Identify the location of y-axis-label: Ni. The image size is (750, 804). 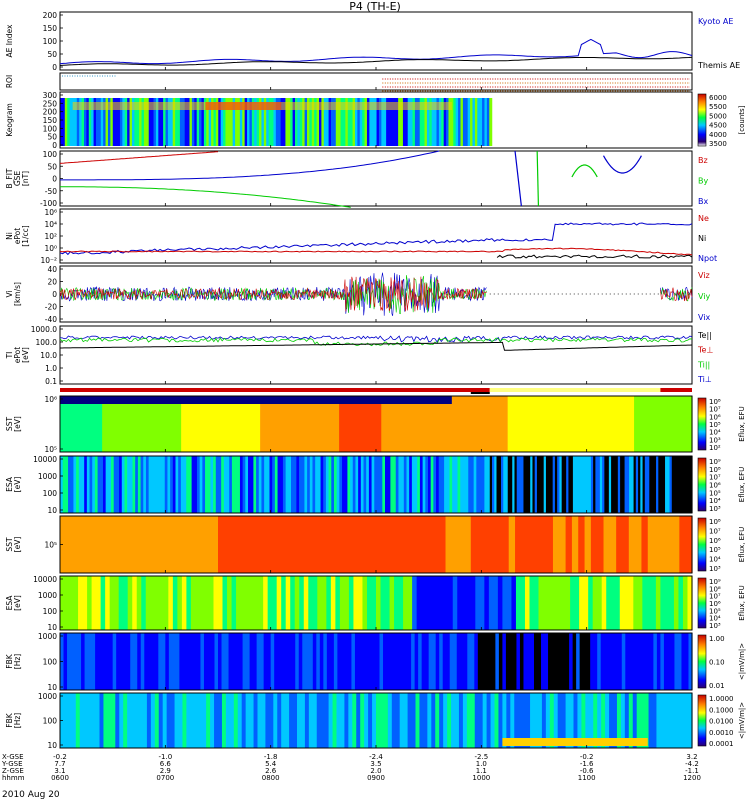
(9, 236).